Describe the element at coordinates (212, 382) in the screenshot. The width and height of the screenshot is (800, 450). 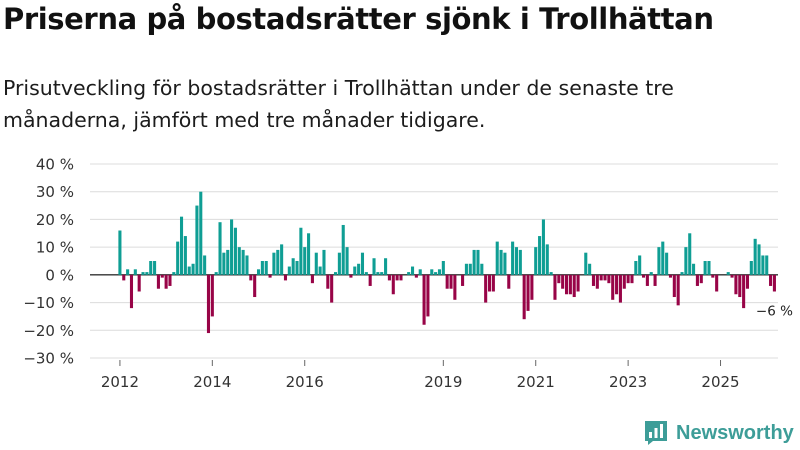
I see `x-tick-label: 2014` at that location.